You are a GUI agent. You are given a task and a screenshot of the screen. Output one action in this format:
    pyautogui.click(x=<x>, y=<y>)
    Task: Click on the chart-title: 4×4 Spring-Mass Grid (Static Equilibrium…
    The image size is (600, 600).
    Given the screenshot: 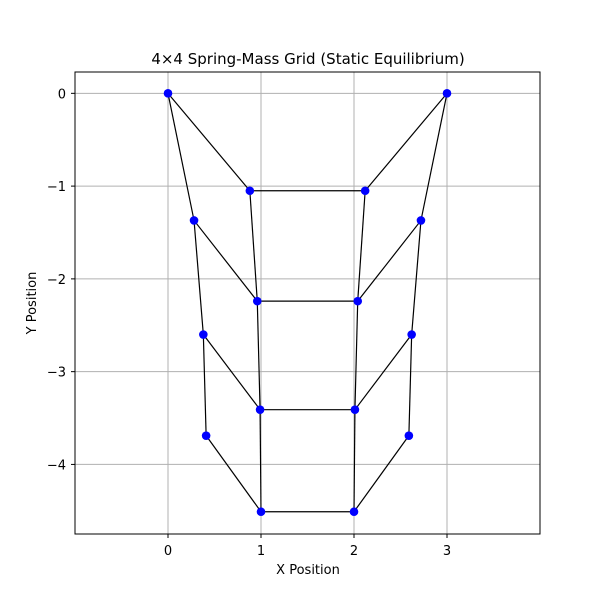 What is the action you would take?
    pyautogui.click(x=307, y=59)
    